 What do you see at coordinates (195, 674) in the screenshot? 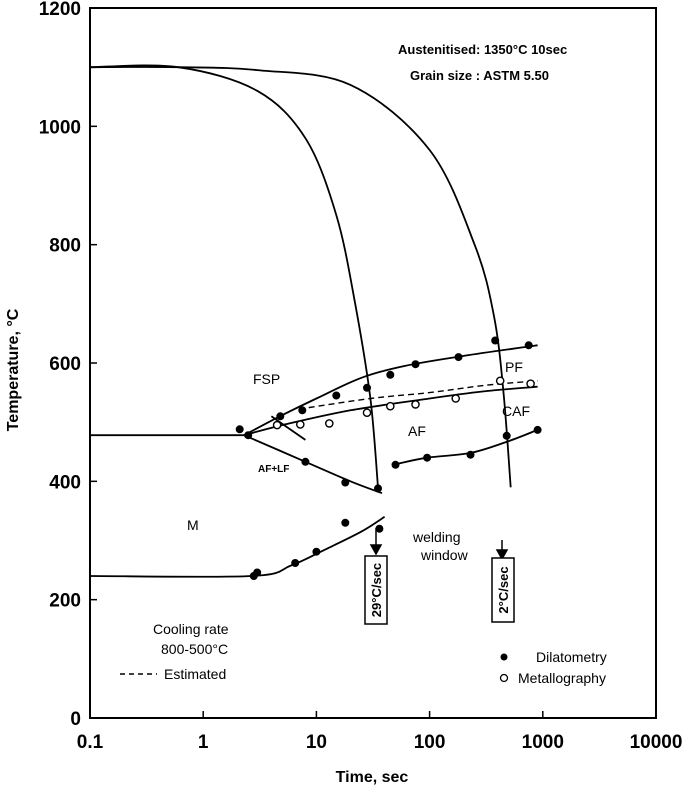
I see `estimated-note: Estimated` at bounding box center [195, 674].